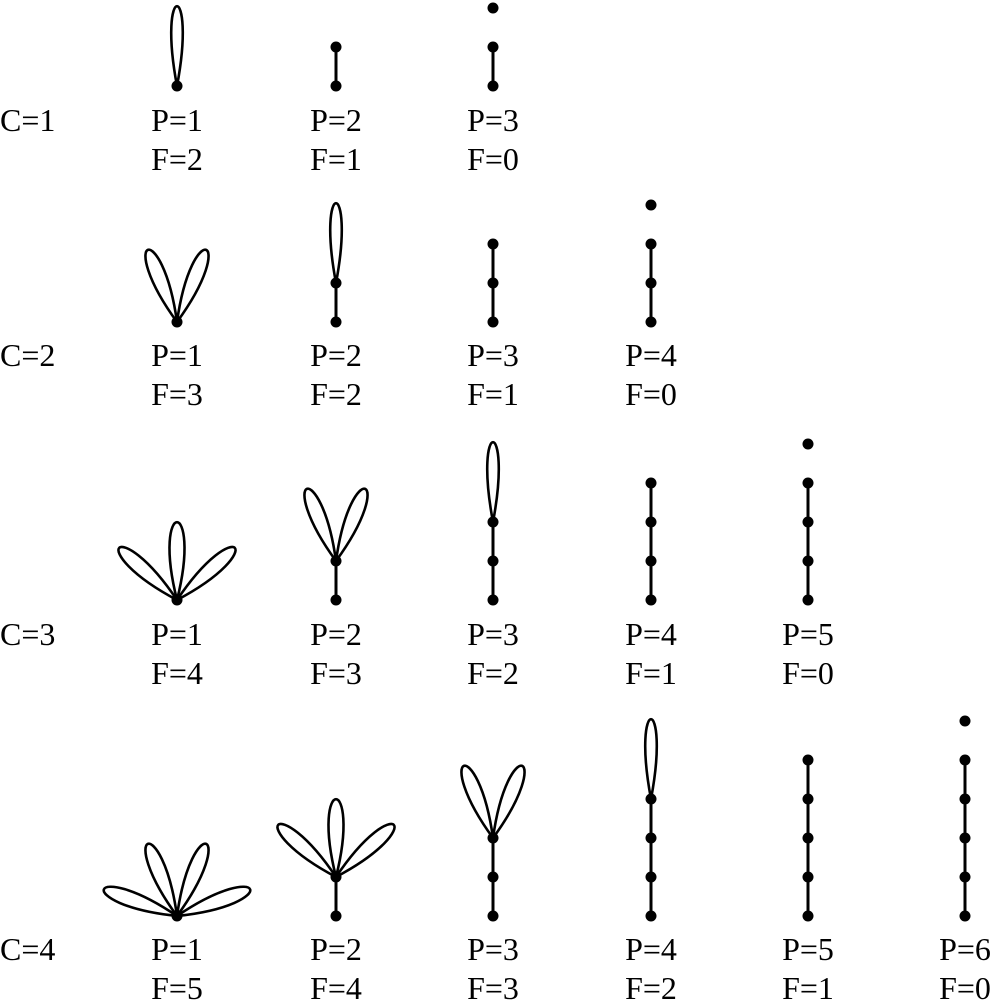 The width and height of the screenshot is (1000, 1005). I want to click on row-label: C=1, so click(27, 120).